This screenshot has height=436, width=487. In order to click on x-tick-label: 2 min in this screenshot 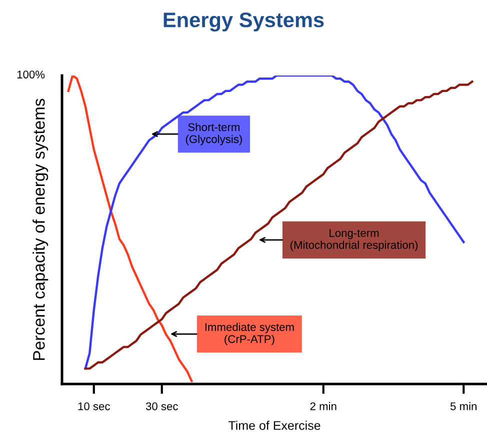, I will do `click(323, 406)`.